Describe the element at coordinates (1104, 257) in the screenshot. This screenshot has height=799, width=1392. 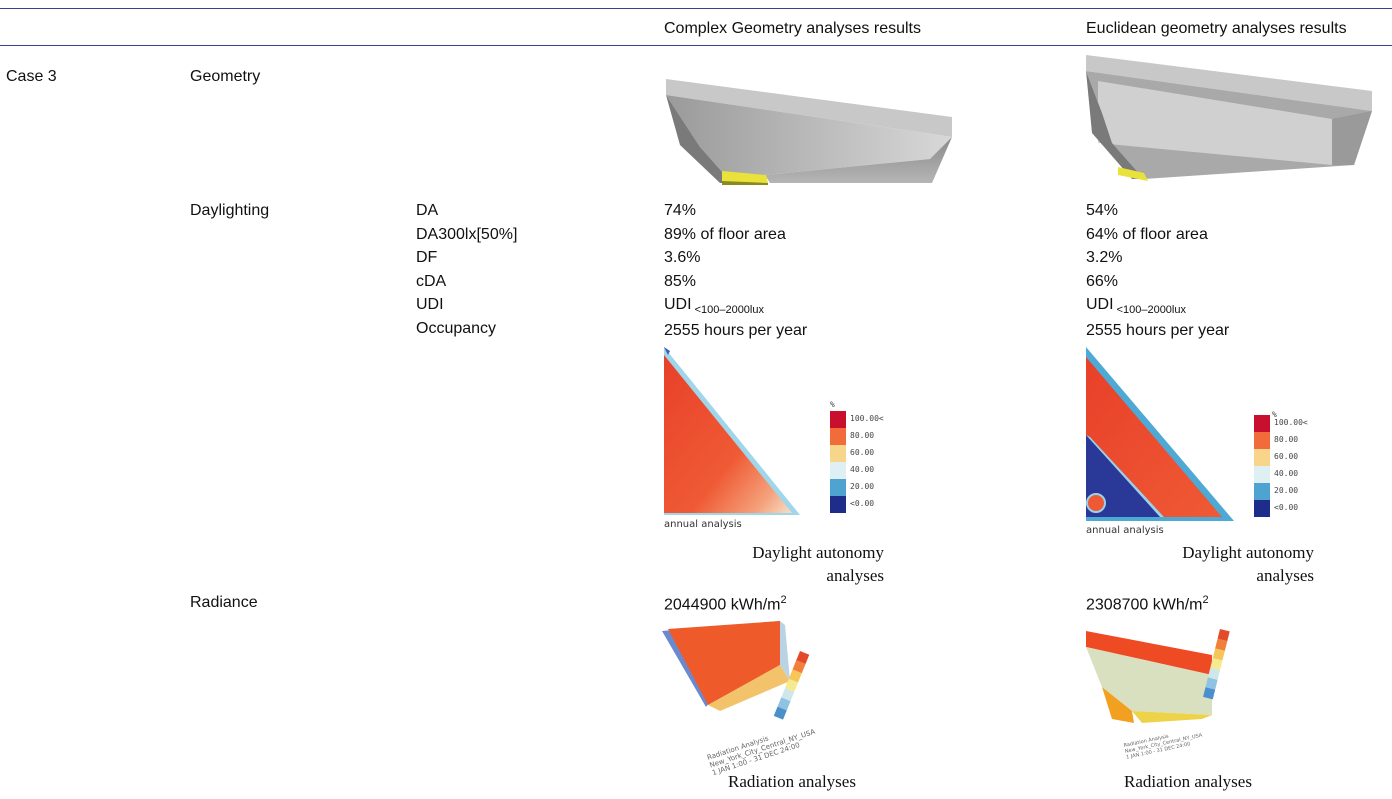
I see `euclid-df: 3.2%` at that location.